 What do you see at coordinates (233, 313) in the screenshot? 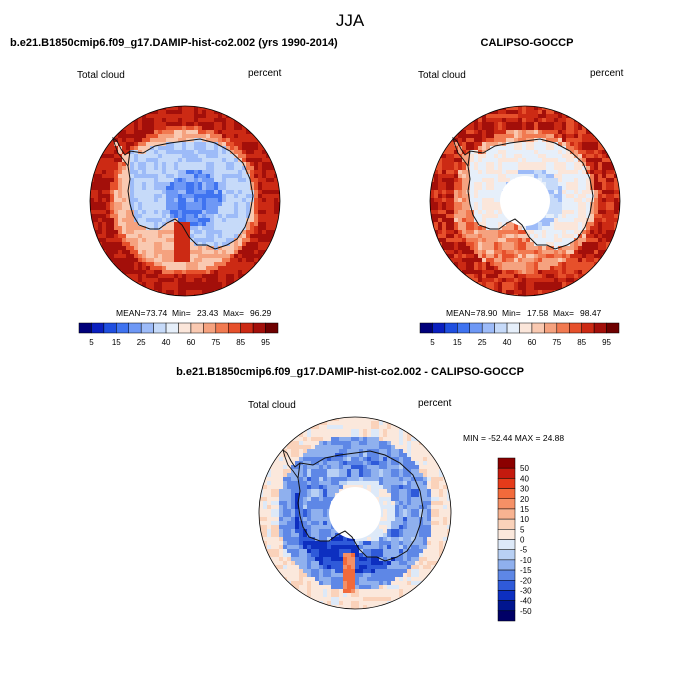
I see `panel-model-max-label: Max=` at bounding box center [233, 313].